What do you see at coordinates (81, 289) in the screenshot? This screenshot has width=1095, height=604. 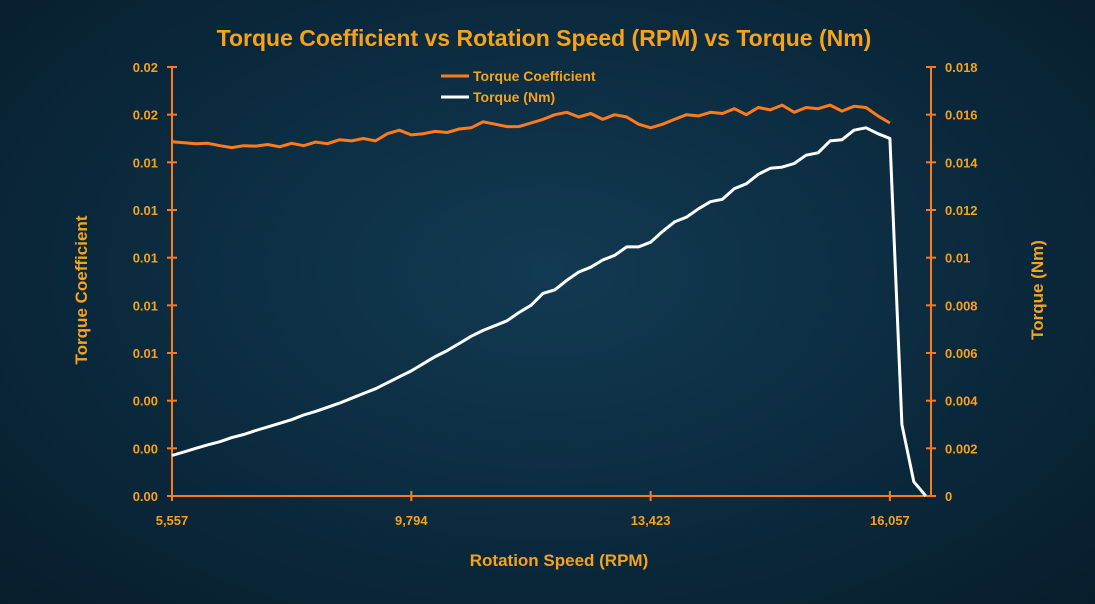 I see `y-axis-title: Torque Coefficient` at bounding box center [81, 289].